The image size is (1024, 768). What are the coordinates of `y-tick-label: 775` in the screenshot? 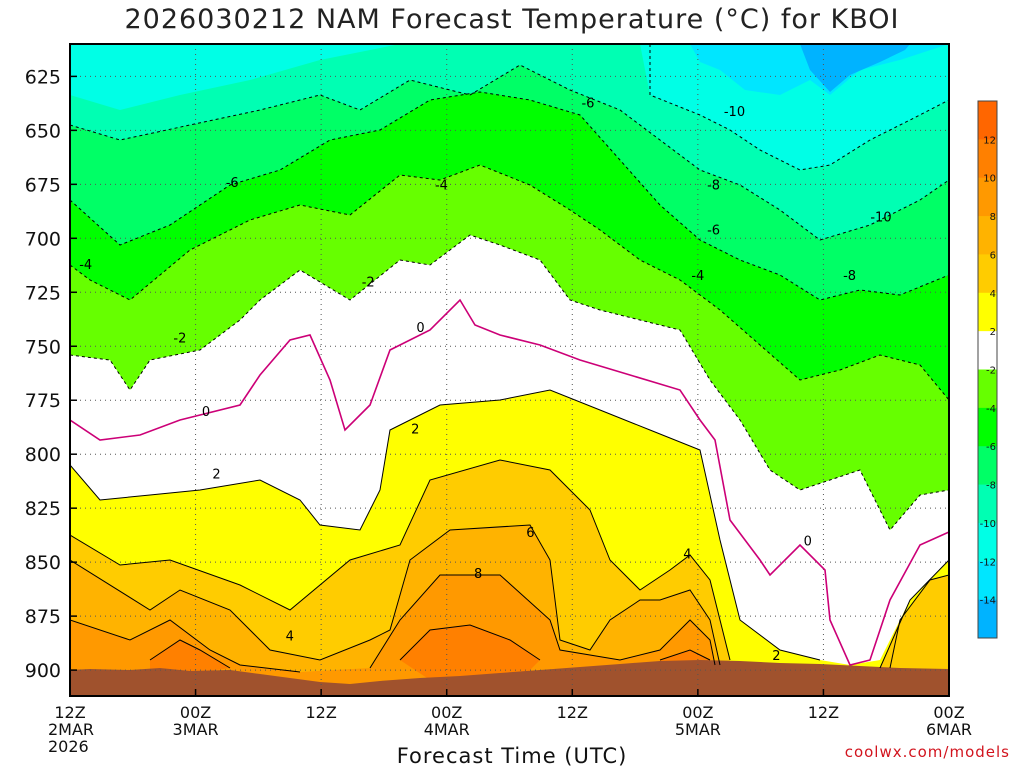 It's located at (43, 401).